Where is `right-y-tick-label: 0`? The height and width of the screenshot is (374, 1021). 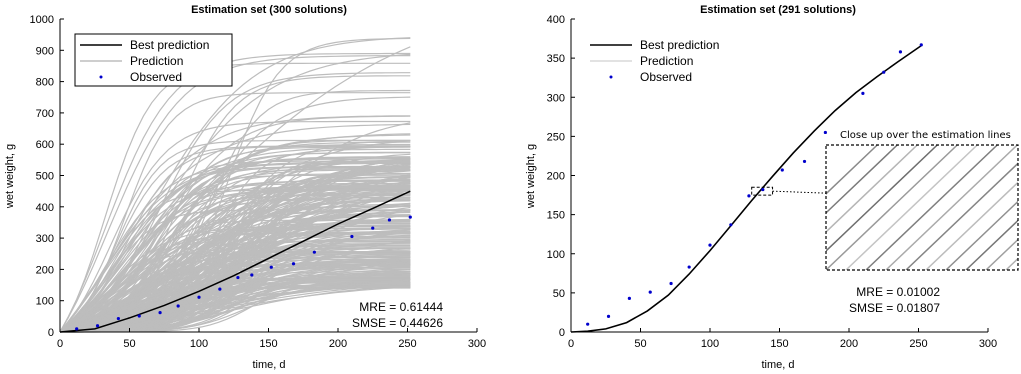
right-y-tick-label: 0 is located at coordinates (562, 333).